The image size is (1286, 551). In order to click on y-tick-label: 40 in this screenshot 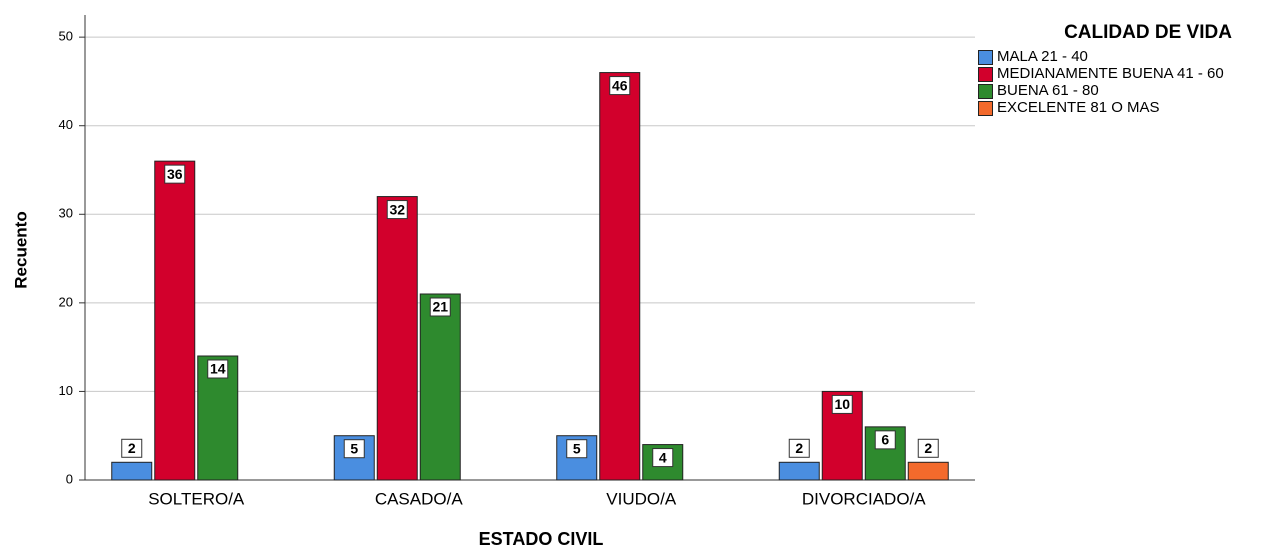, I will do `click(66, 124)`.